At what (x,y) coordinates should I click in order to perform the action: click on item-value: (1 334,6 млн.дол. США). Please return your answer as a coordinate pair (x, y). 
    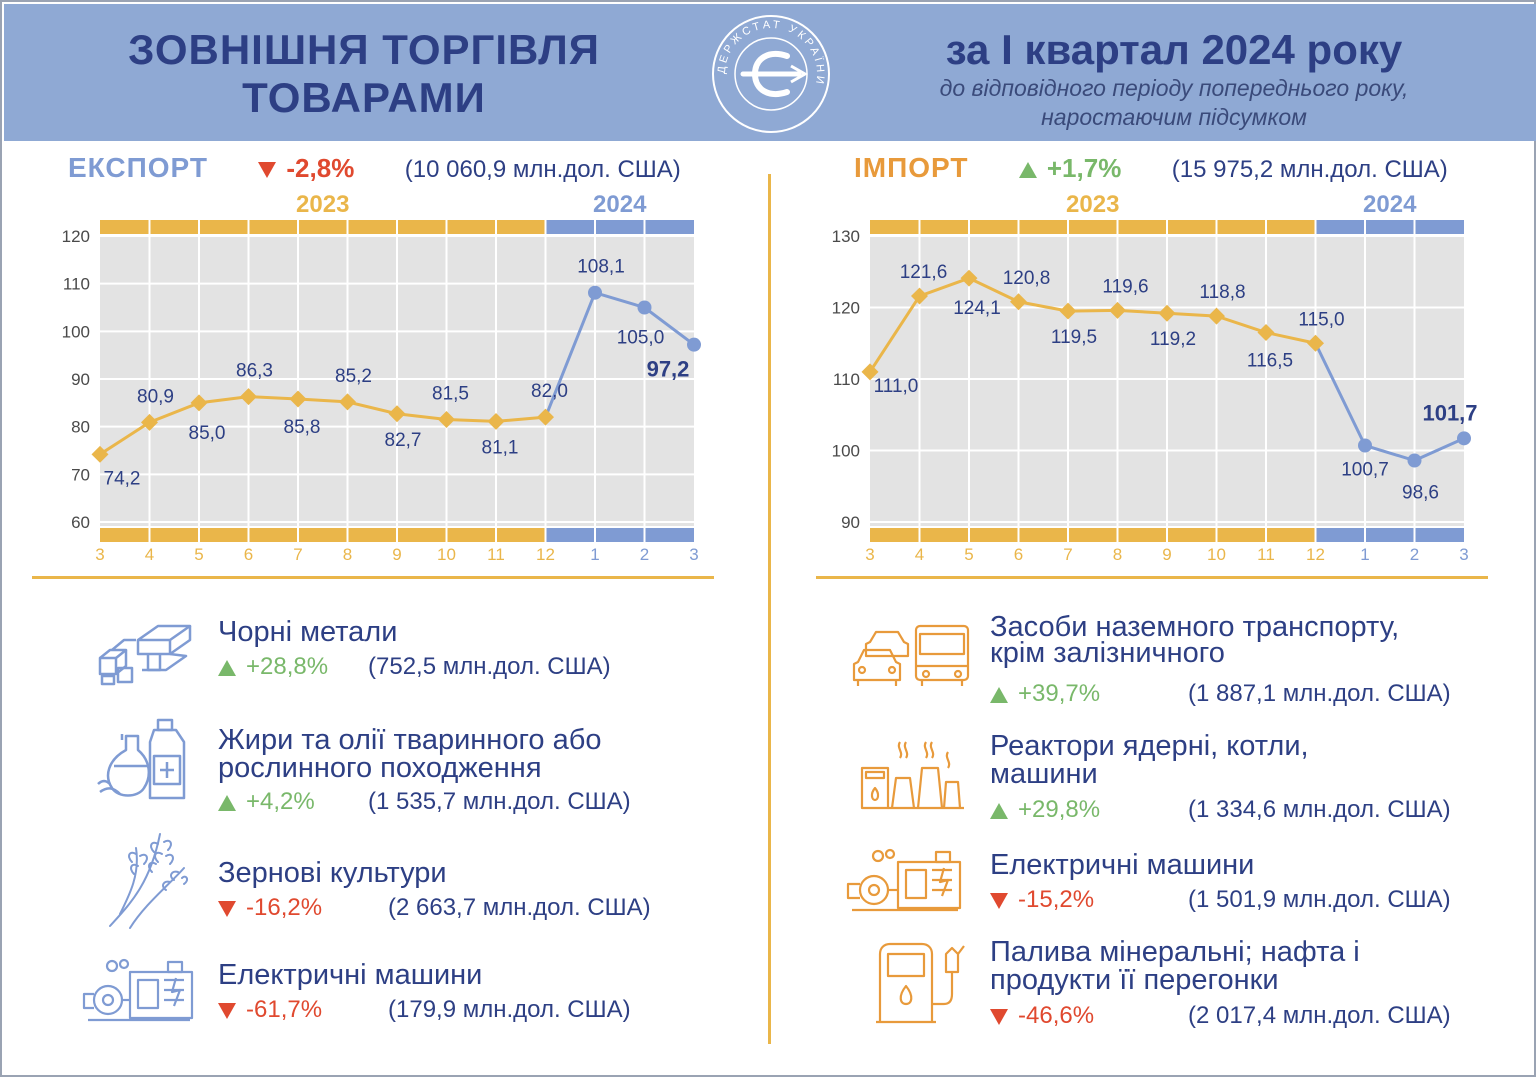
    Looking at the image, I should click on (1319, 809).